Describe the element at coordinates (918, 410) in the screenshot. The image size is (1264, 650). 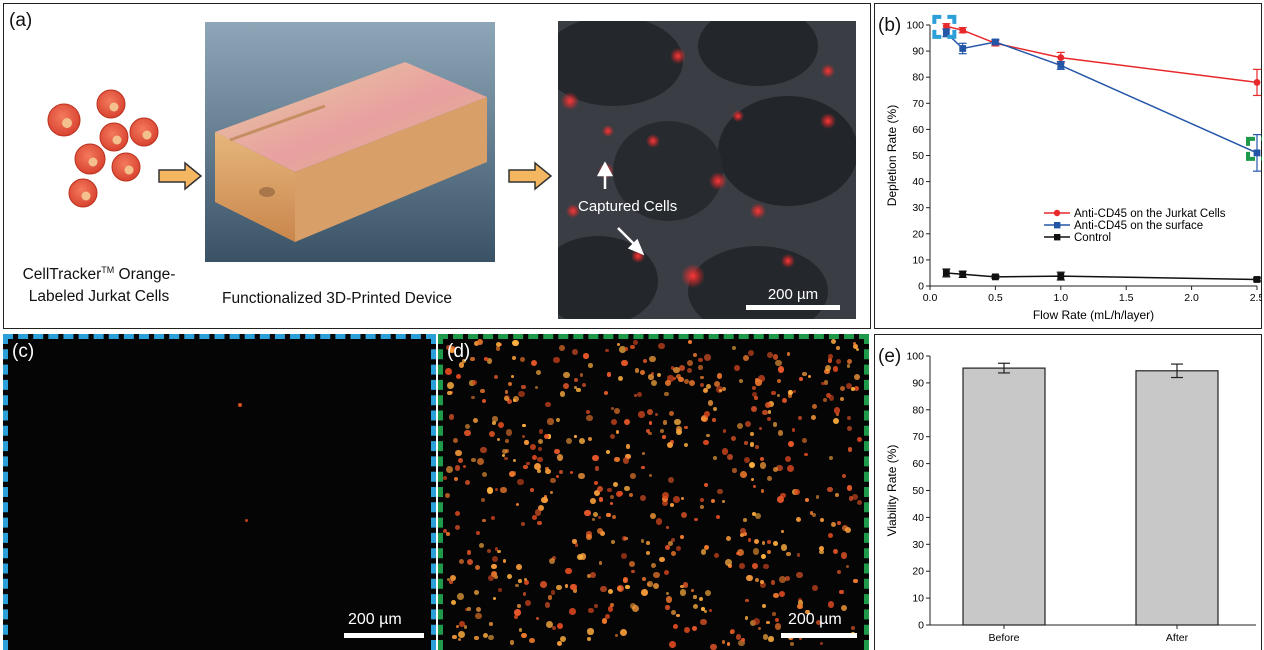
I see `y-tick-label: 80` at that location.